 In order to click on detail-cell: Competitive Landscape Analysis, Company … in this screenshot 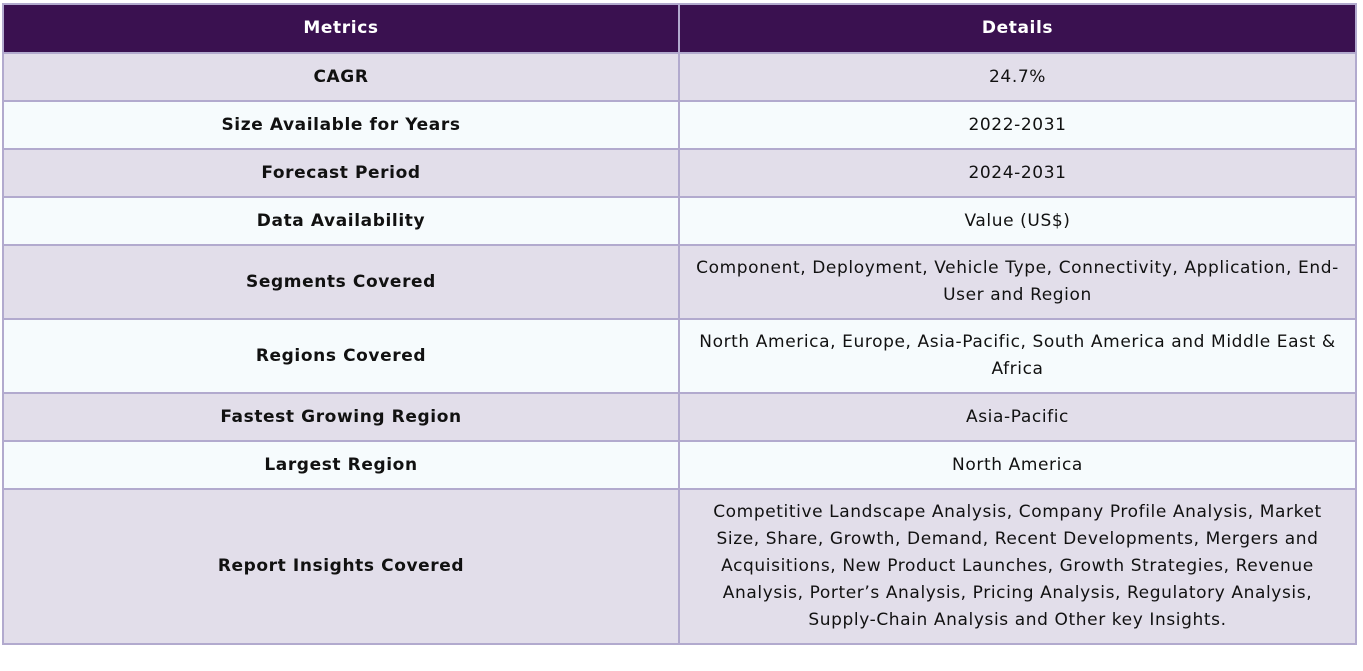, I will do `click(1017, 566)`.